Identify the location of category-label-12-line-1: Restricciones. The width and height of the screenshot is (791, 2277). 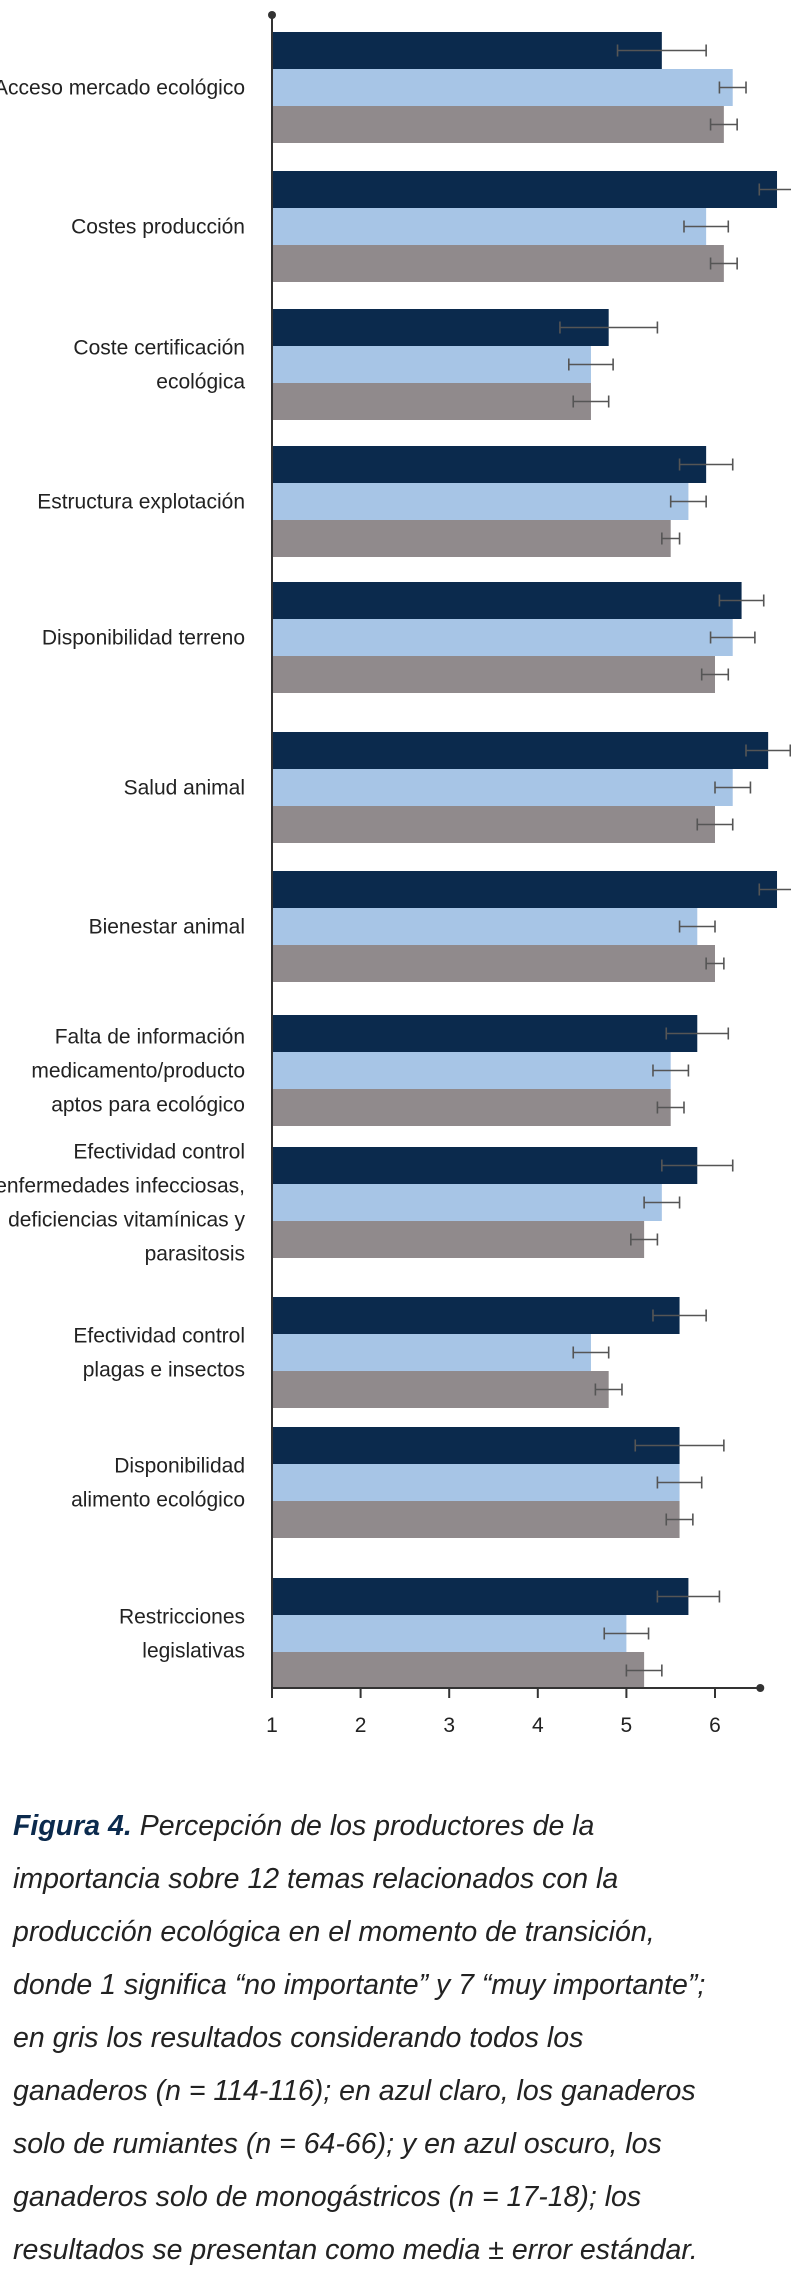
(182, 1617).